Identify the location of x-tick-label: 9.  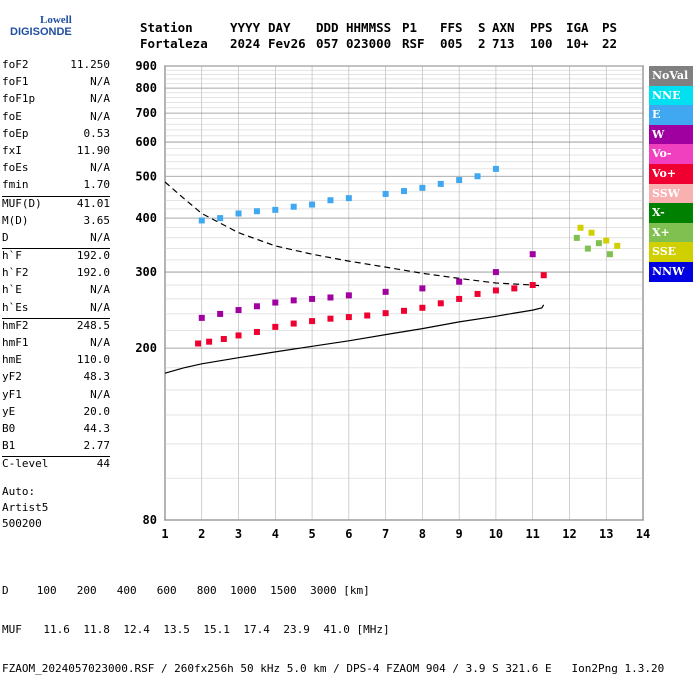
(459, 534).